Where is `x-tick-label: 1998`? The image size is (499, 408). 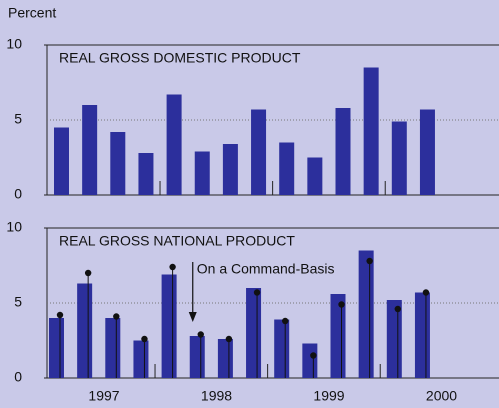 x-tick-label: 1998 is located at coordinates (216, 396).